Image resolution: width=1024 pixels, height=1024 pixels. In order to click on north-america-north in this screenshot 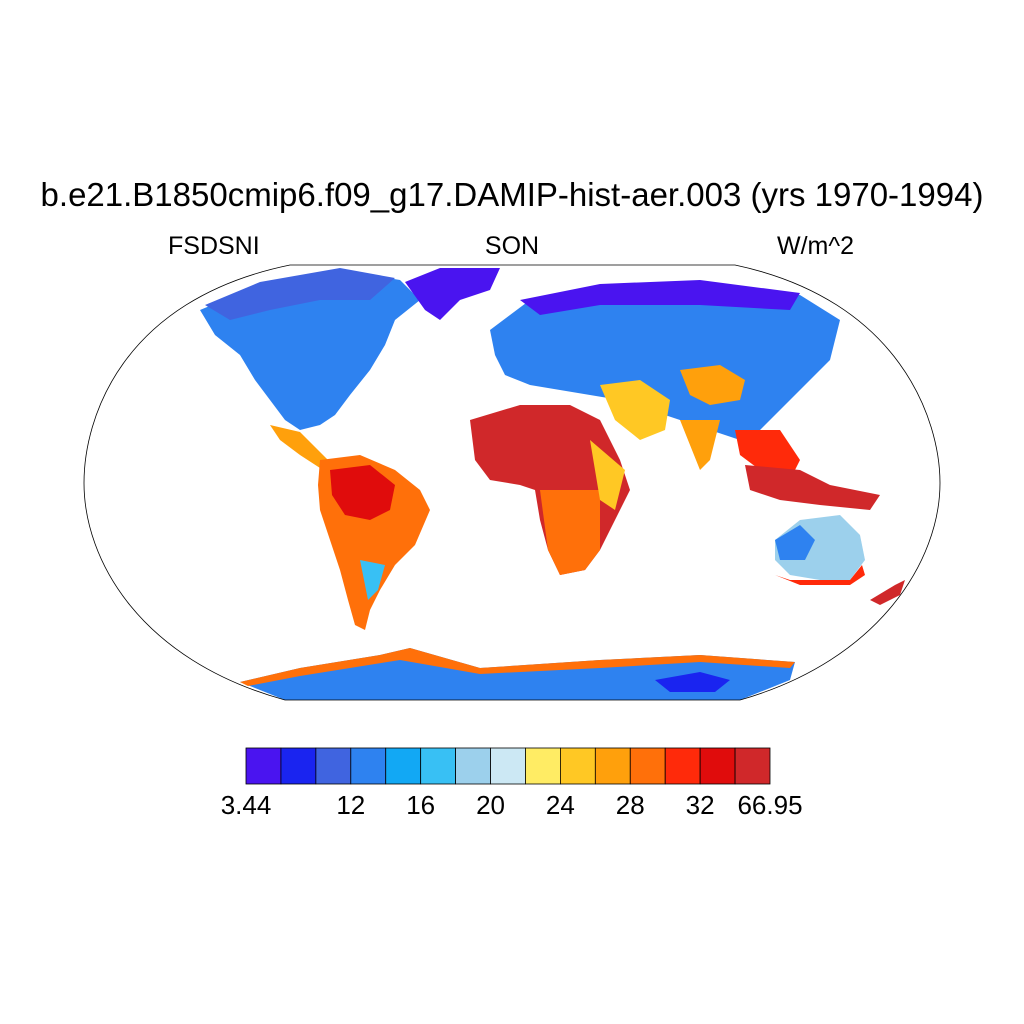, I will do `click(300, 294)`.